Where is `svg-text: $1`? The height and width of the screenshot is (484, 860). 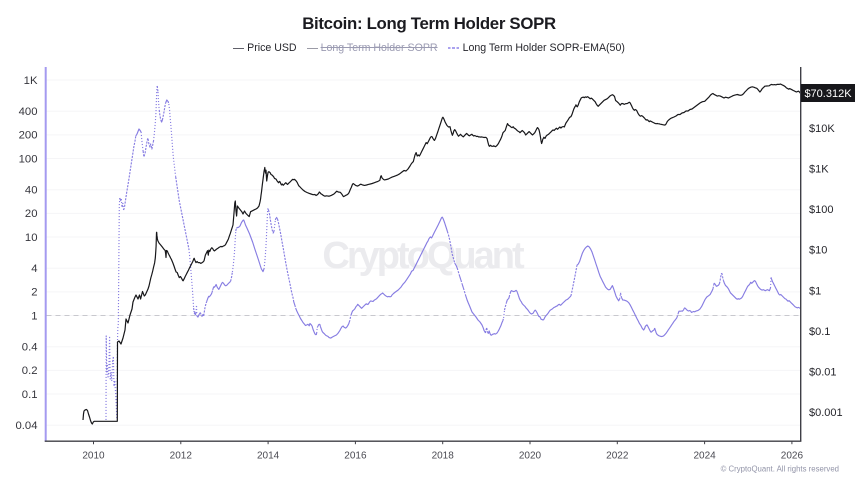
svg-text: $1 is located at coordinates (815, 291).